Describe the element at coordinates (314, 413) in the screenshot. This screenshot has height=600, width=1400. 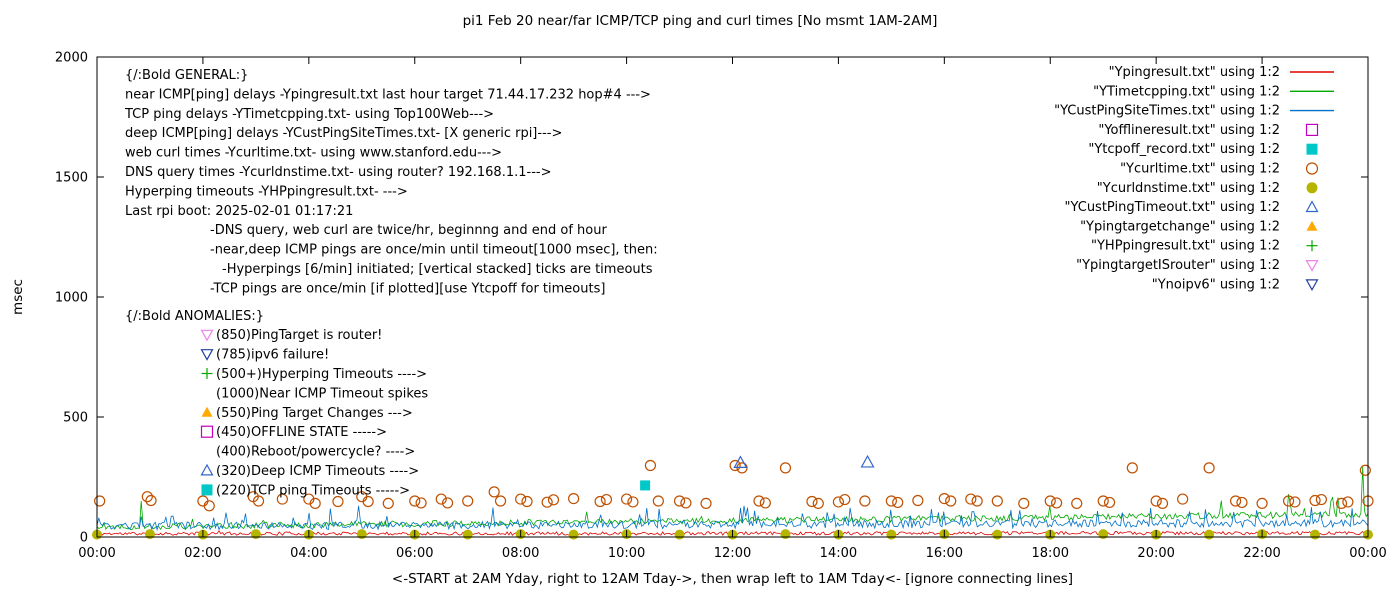
I see `anomaly-line: (550)Ping Target Changes --->` at that location.